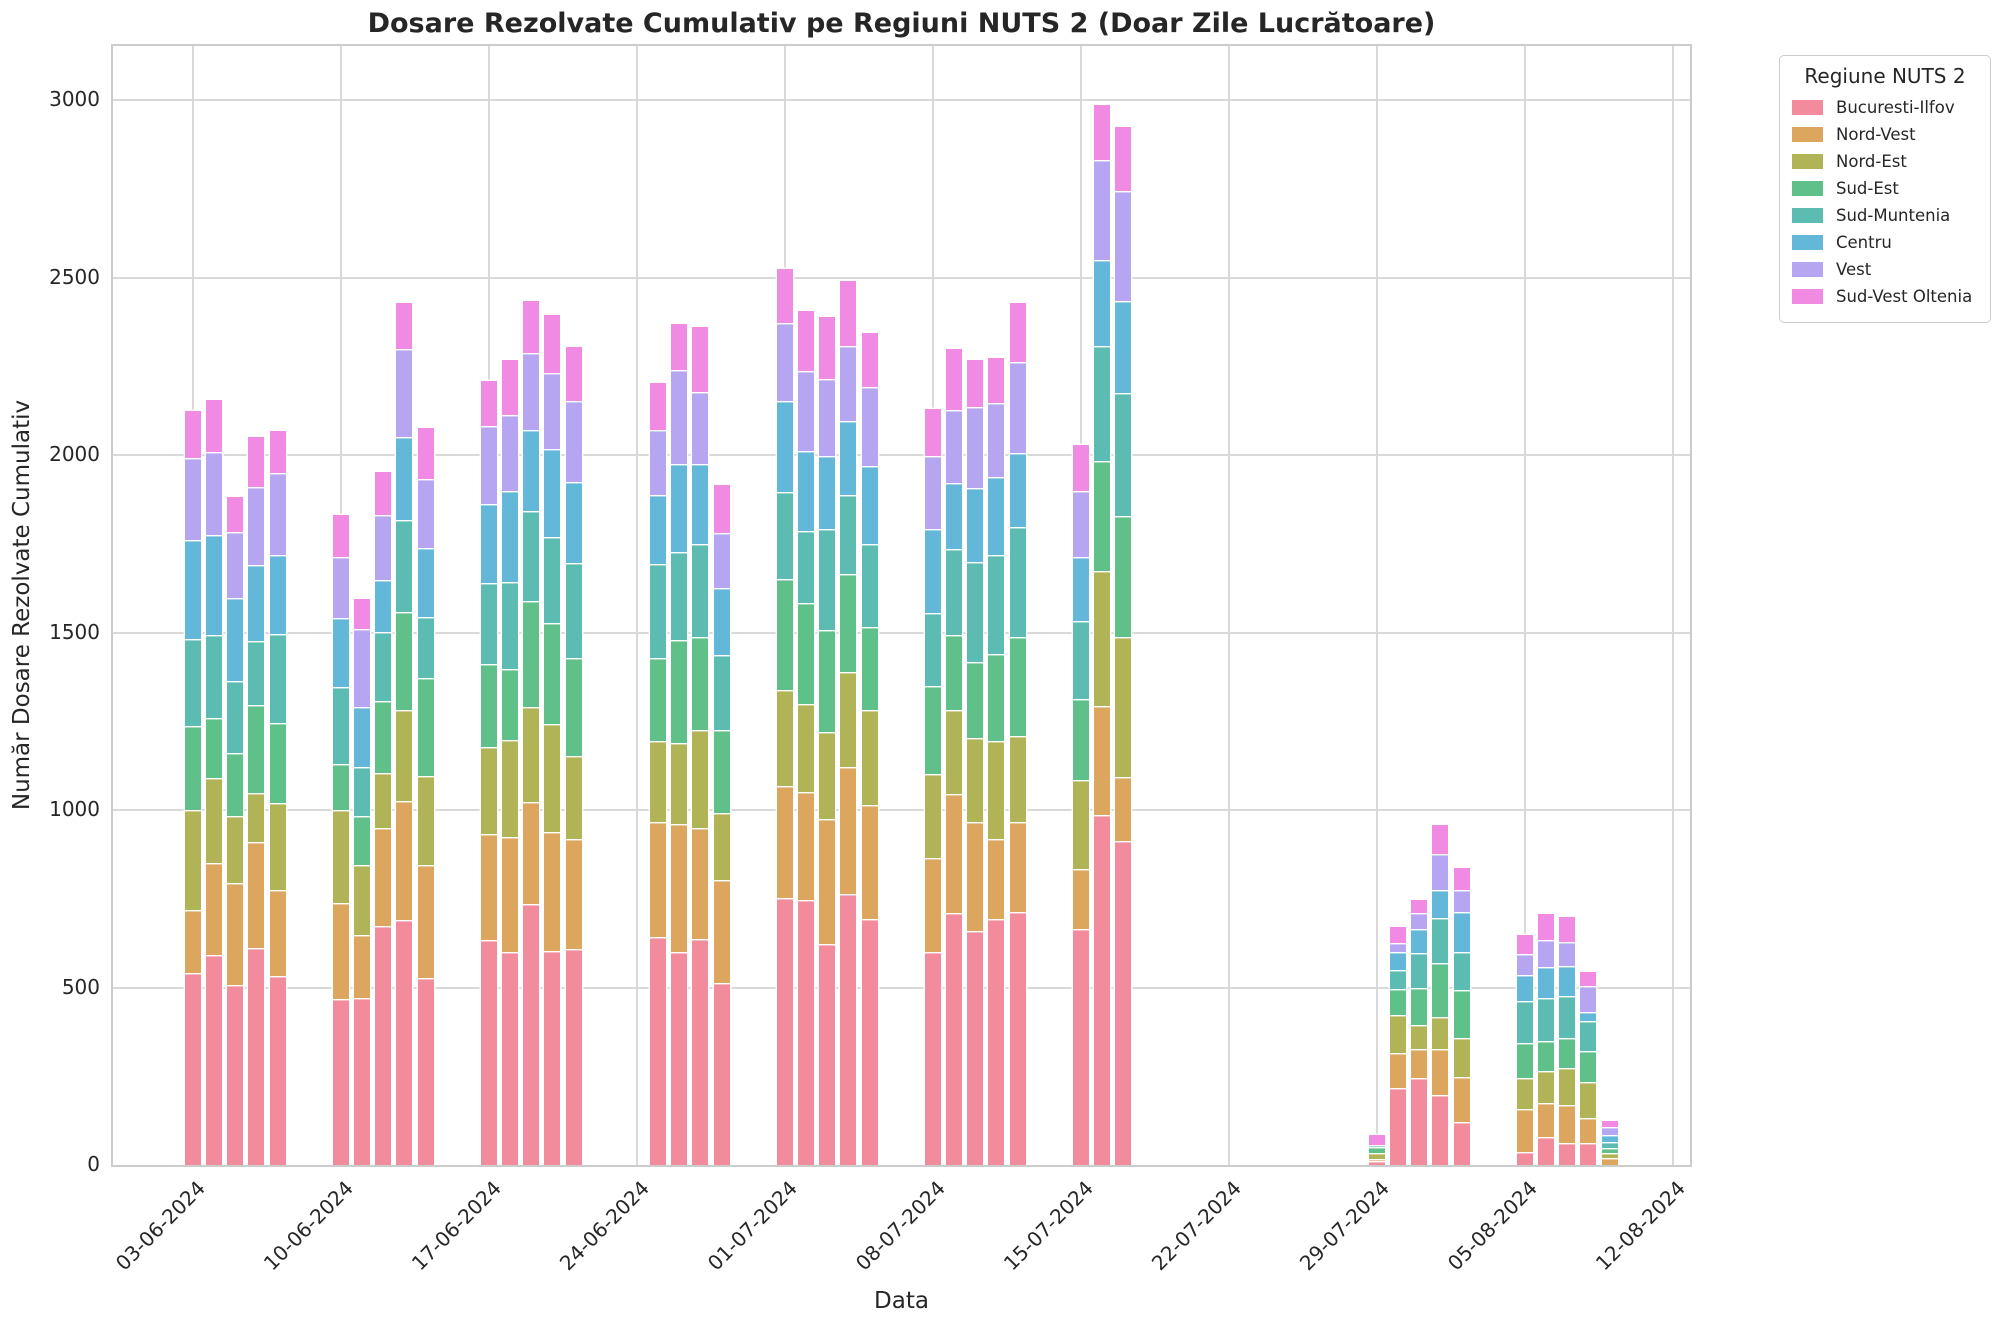 The height and width of the screenshot is (1326, 2000). What do you see at coordinates (806, 737) in the screenshot?
I see `stacked-bar-02-07-2024` at bounding box center [806, 737].